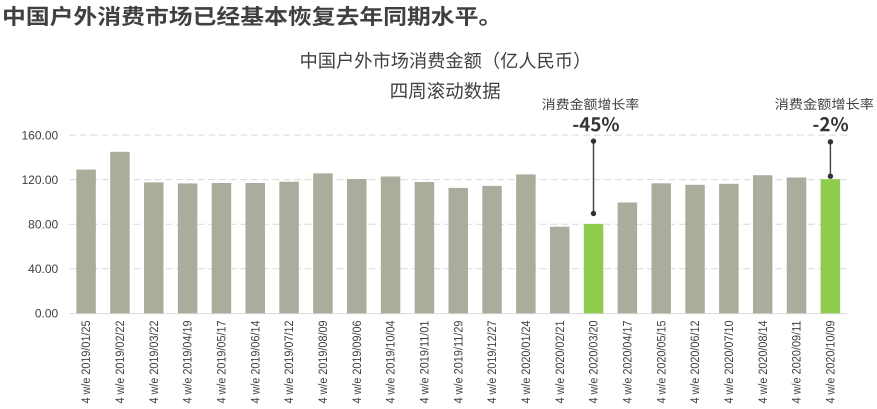 Image resolution: width=877 pixels, height=409 pixels. I want to click on svg-text: 4 w/e 2019/11/01, so click(426, 362).